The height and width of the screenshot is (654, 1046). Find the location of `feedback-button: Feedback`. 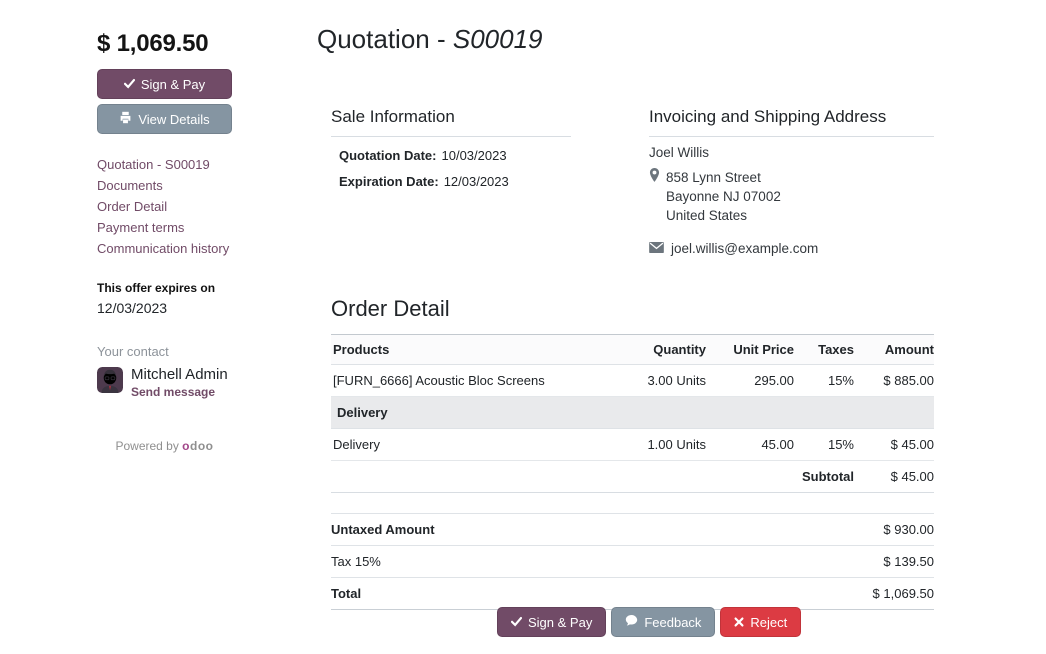

feedback-button: Feedback is located at coordinates (663, 622).